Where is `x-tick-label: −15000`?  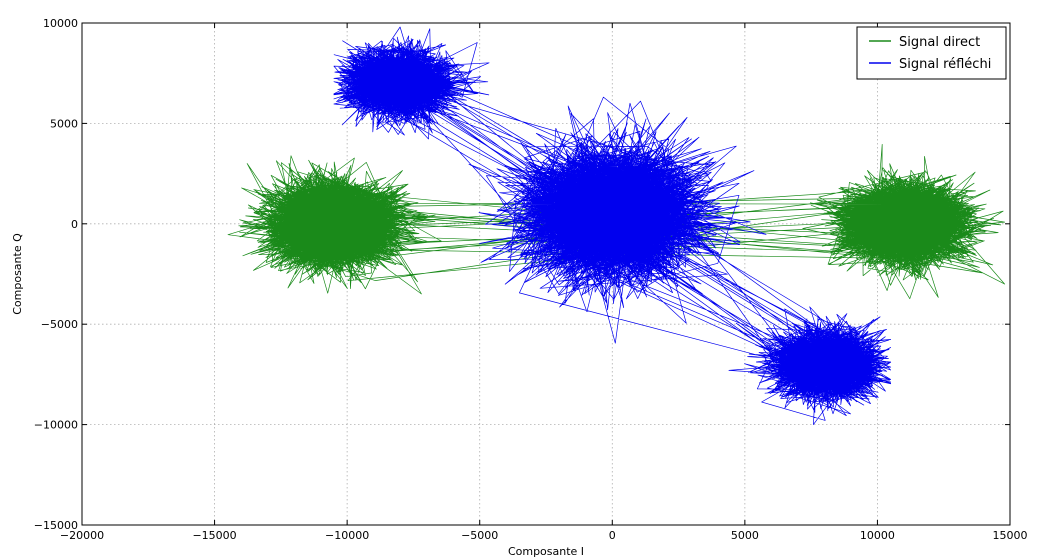 x-tick-label: −15000 is located at coordinates (214, 535).